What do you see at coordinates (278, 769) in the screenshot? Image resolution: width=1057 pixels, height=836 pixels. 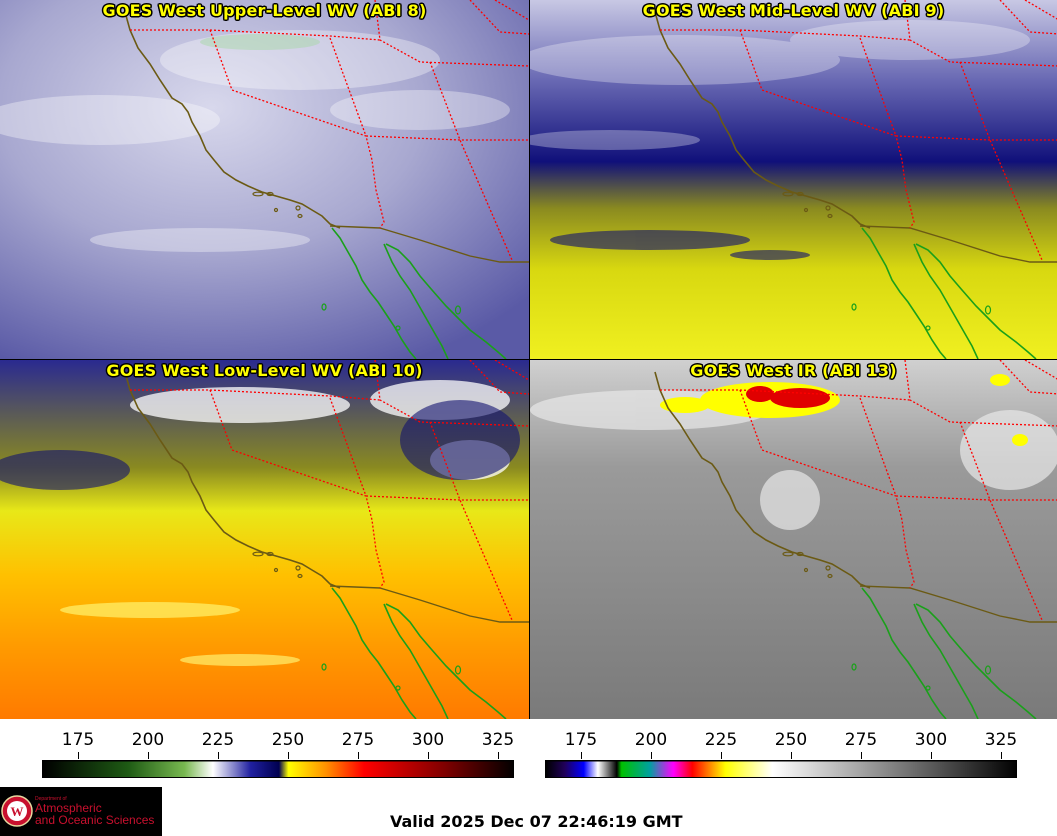 I see `colorbar-wv-gradient` at bounding box center [278, 769].